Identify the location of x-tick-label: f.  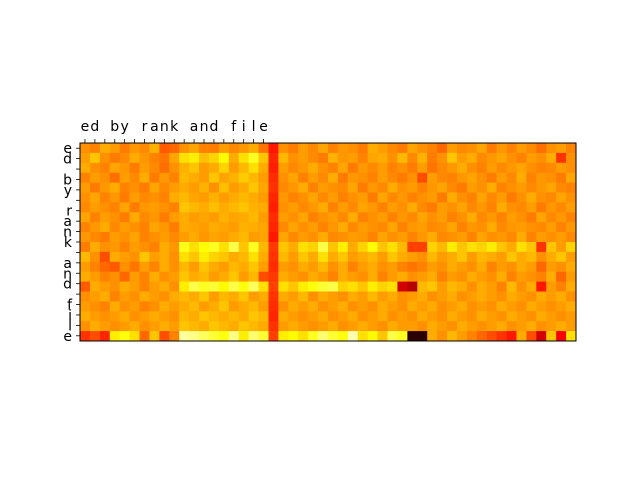
(234, 127).